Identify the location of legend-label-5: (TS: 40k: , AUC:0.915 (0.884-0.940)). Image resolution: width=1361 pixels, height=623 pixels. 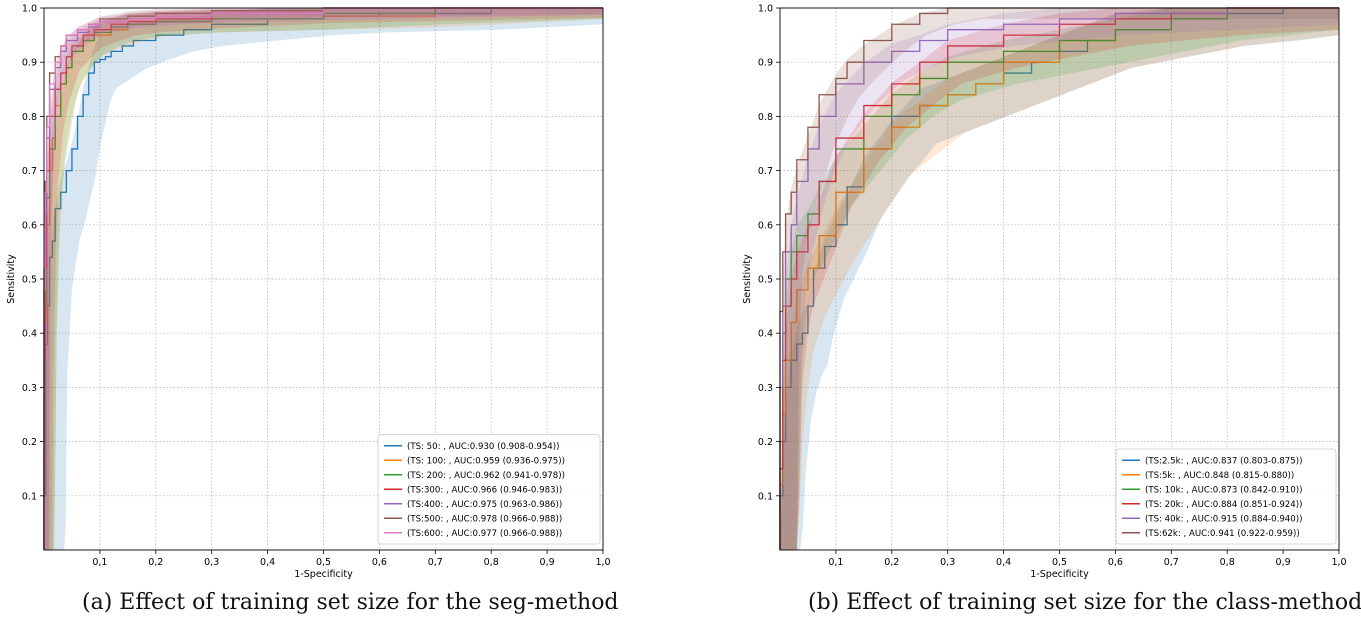
(1223, 520).